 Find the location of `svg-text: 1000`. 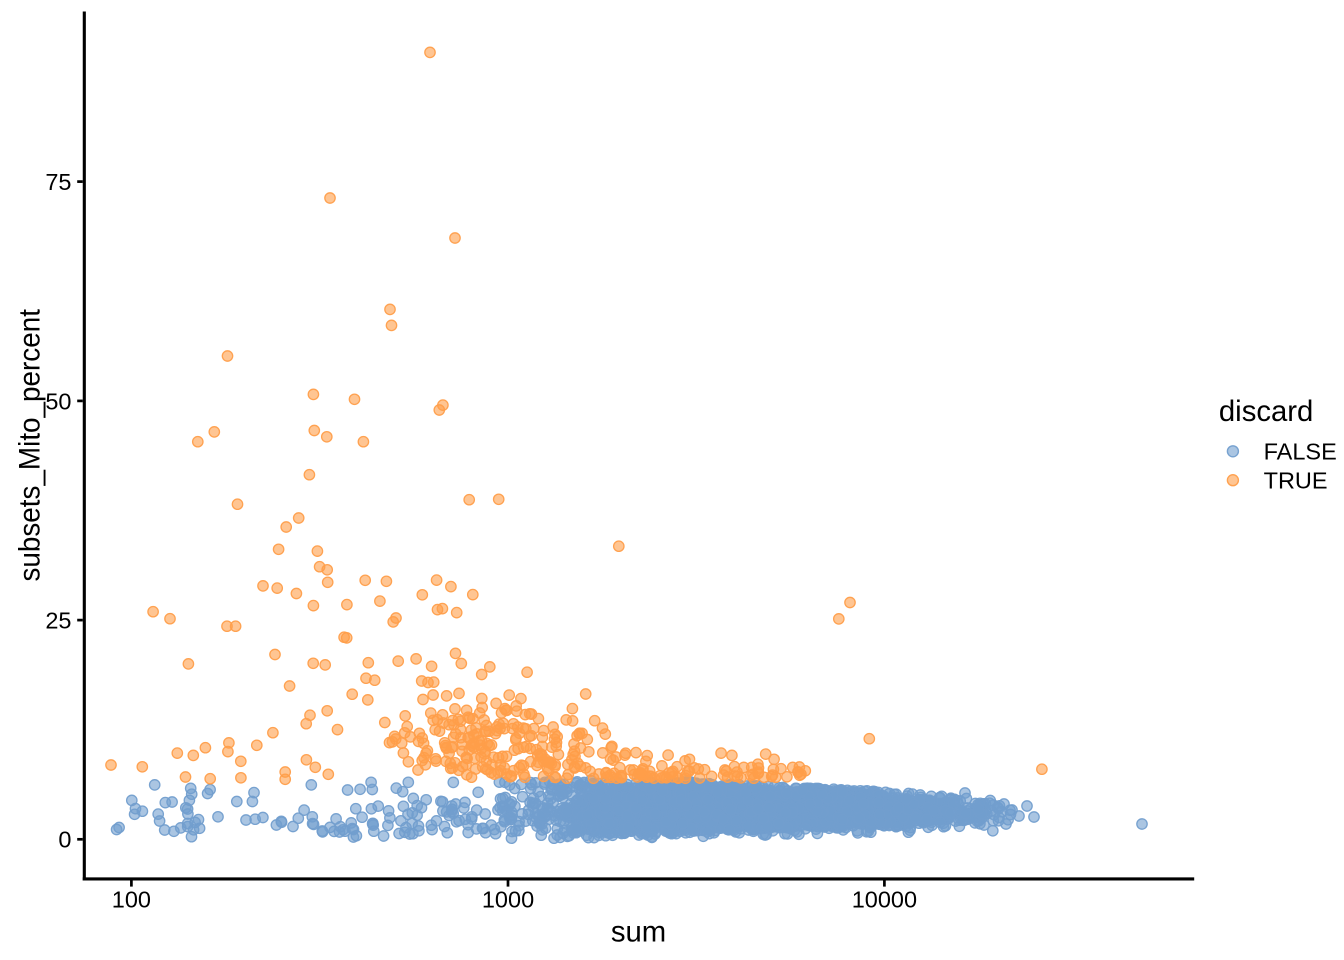

svg-text: 1000 is located at coordinates (508, 900).